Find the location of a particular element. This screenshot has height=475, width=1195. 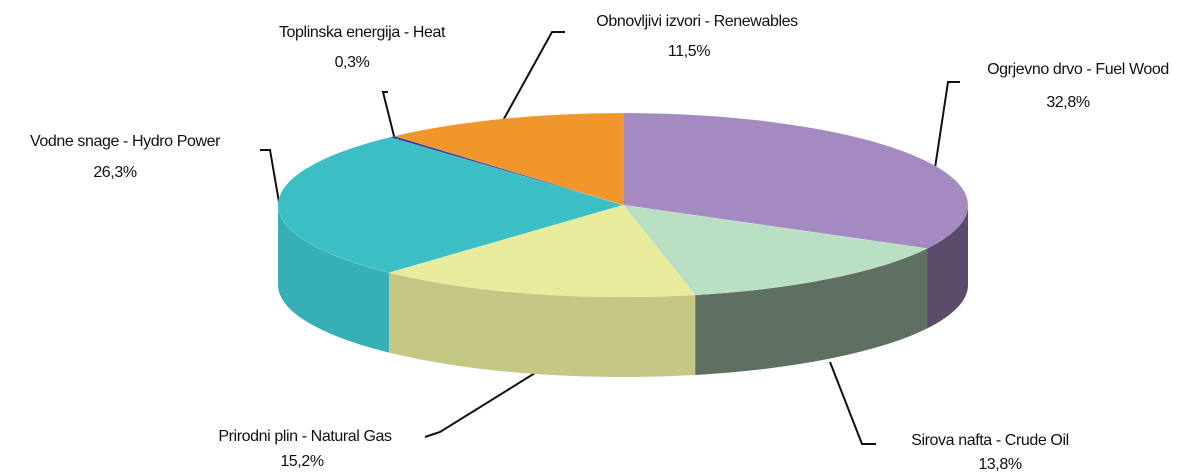

value-label: 0,3% is located at coordinates (352, 62).